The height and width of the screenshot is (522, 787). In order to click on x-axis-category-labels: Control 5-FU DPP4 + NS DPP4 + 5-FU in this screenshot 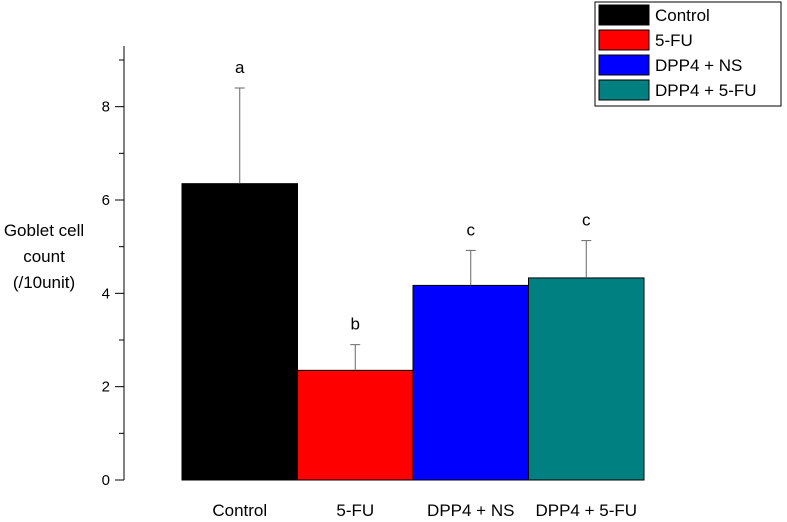, I will do `click(424, 510)`.